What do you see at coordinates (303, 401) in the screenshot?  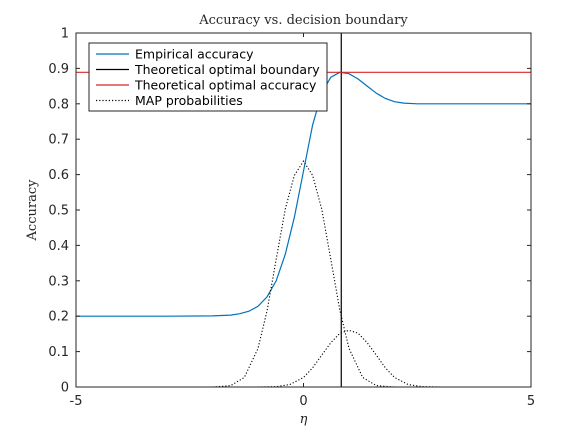 I see `x-tick-label: 0` at bounding box center [303, 401].